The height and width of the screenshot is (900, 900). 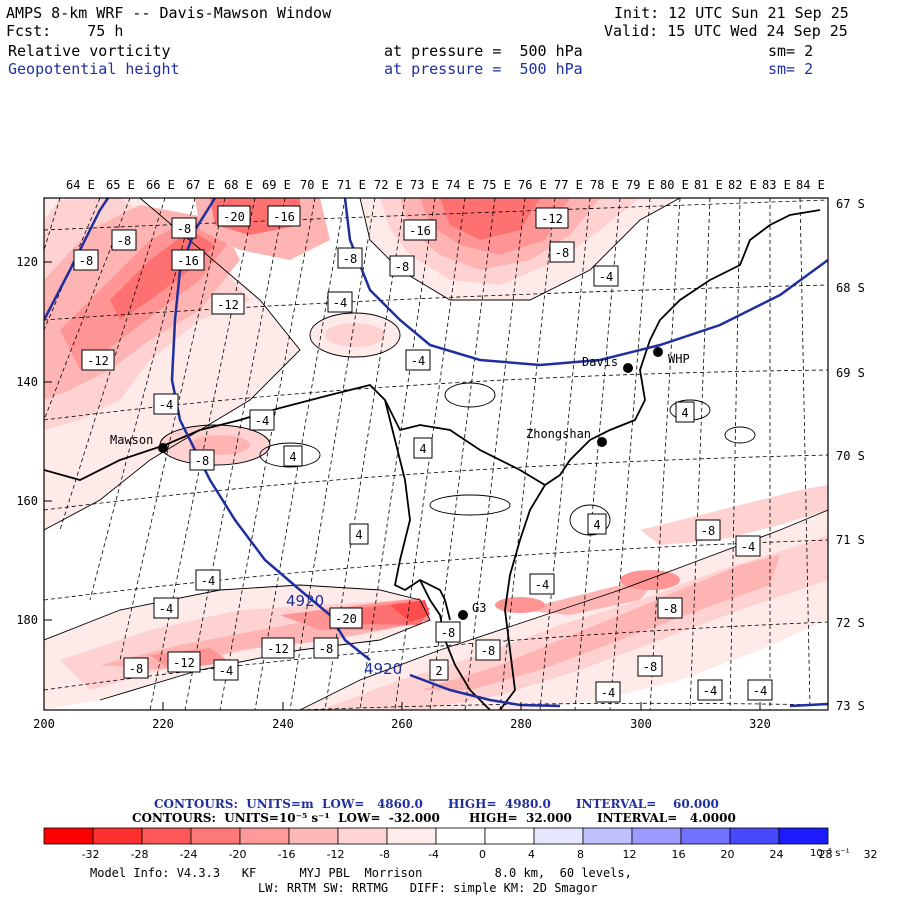 I want to click on field2-name: Geopotential height, so click(x=94, y=69).